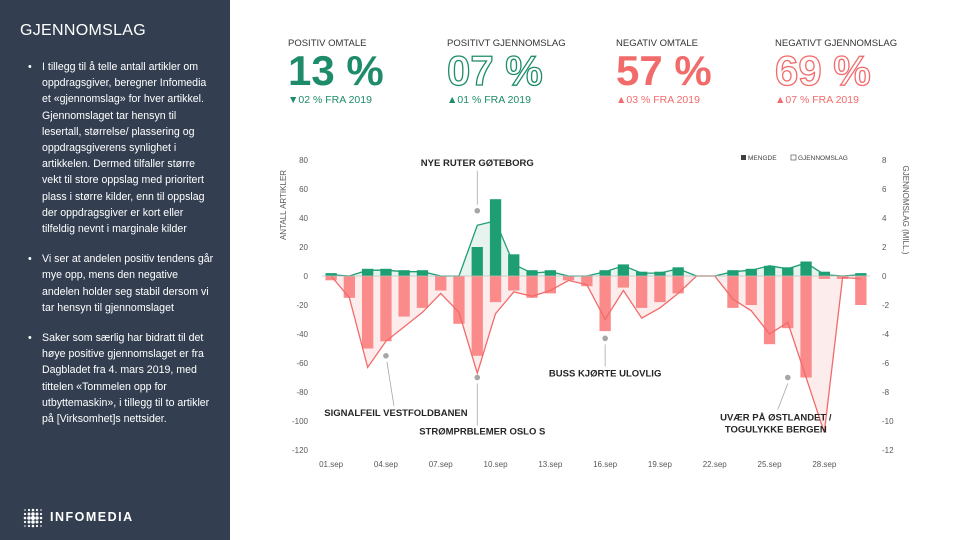 The width and height of the screenshot is (960, 540). I want to click on y2-tick-label: 4, so click(884, 218).